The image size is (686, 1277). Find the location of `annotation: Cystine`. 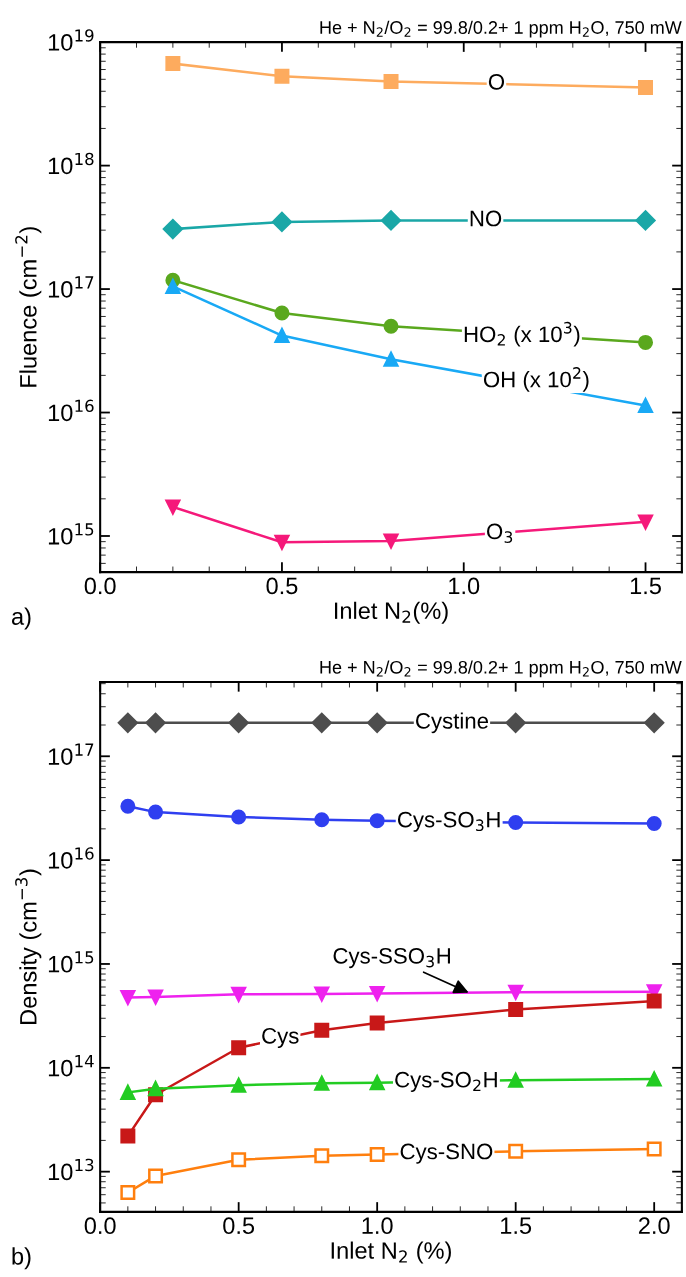

annotation: Cystine is located at coordinates (452, 723).